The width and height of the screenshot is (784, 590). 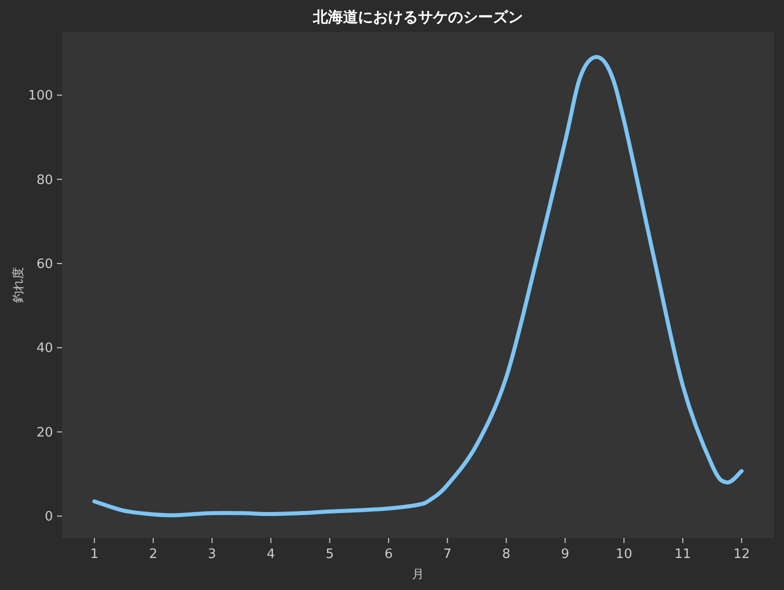 I want to click on x-tick-label: 2, so click(x=153, y=554).